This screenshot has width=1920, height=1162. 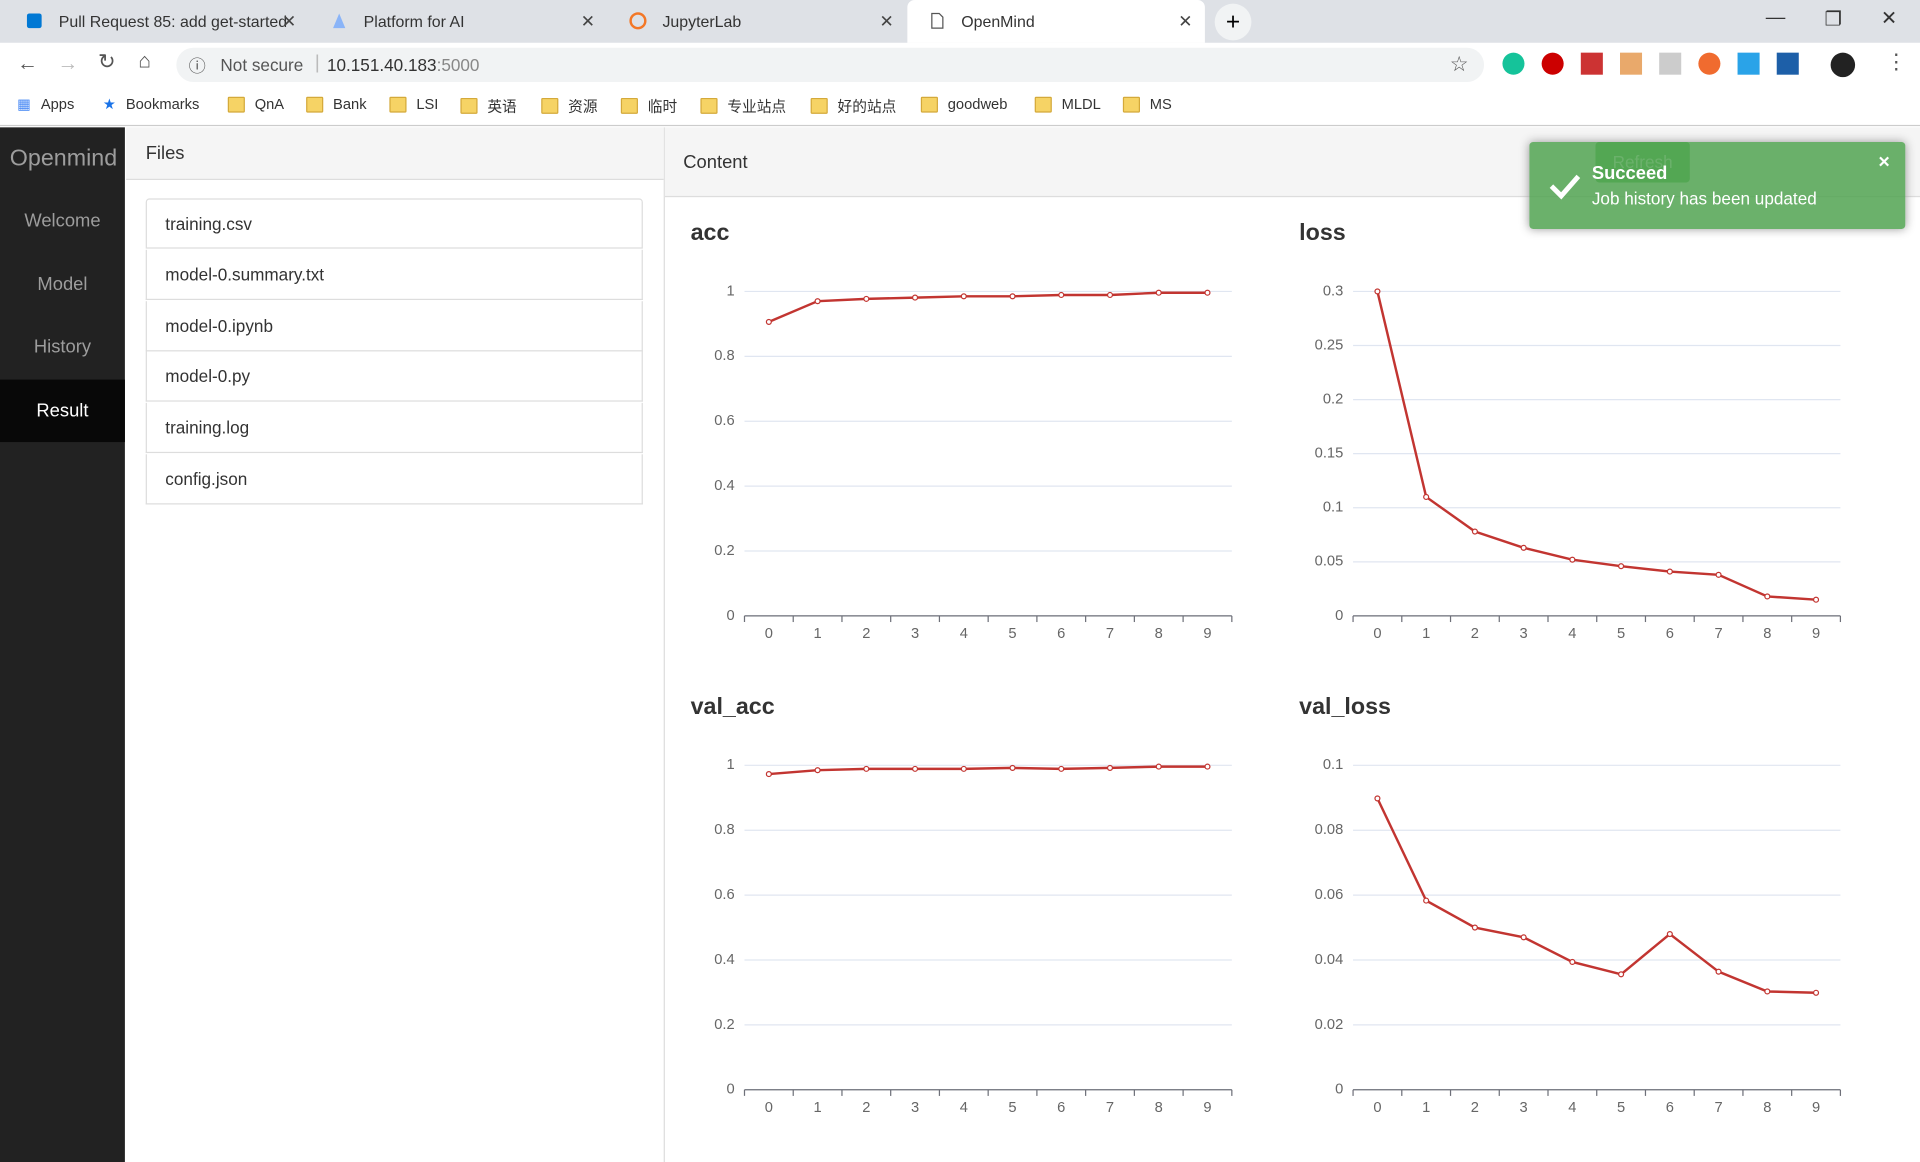 What do you see at coordinates (1775, 18) in the screenshot?
I see `minimize: —` at bounding box center [1775, 18].